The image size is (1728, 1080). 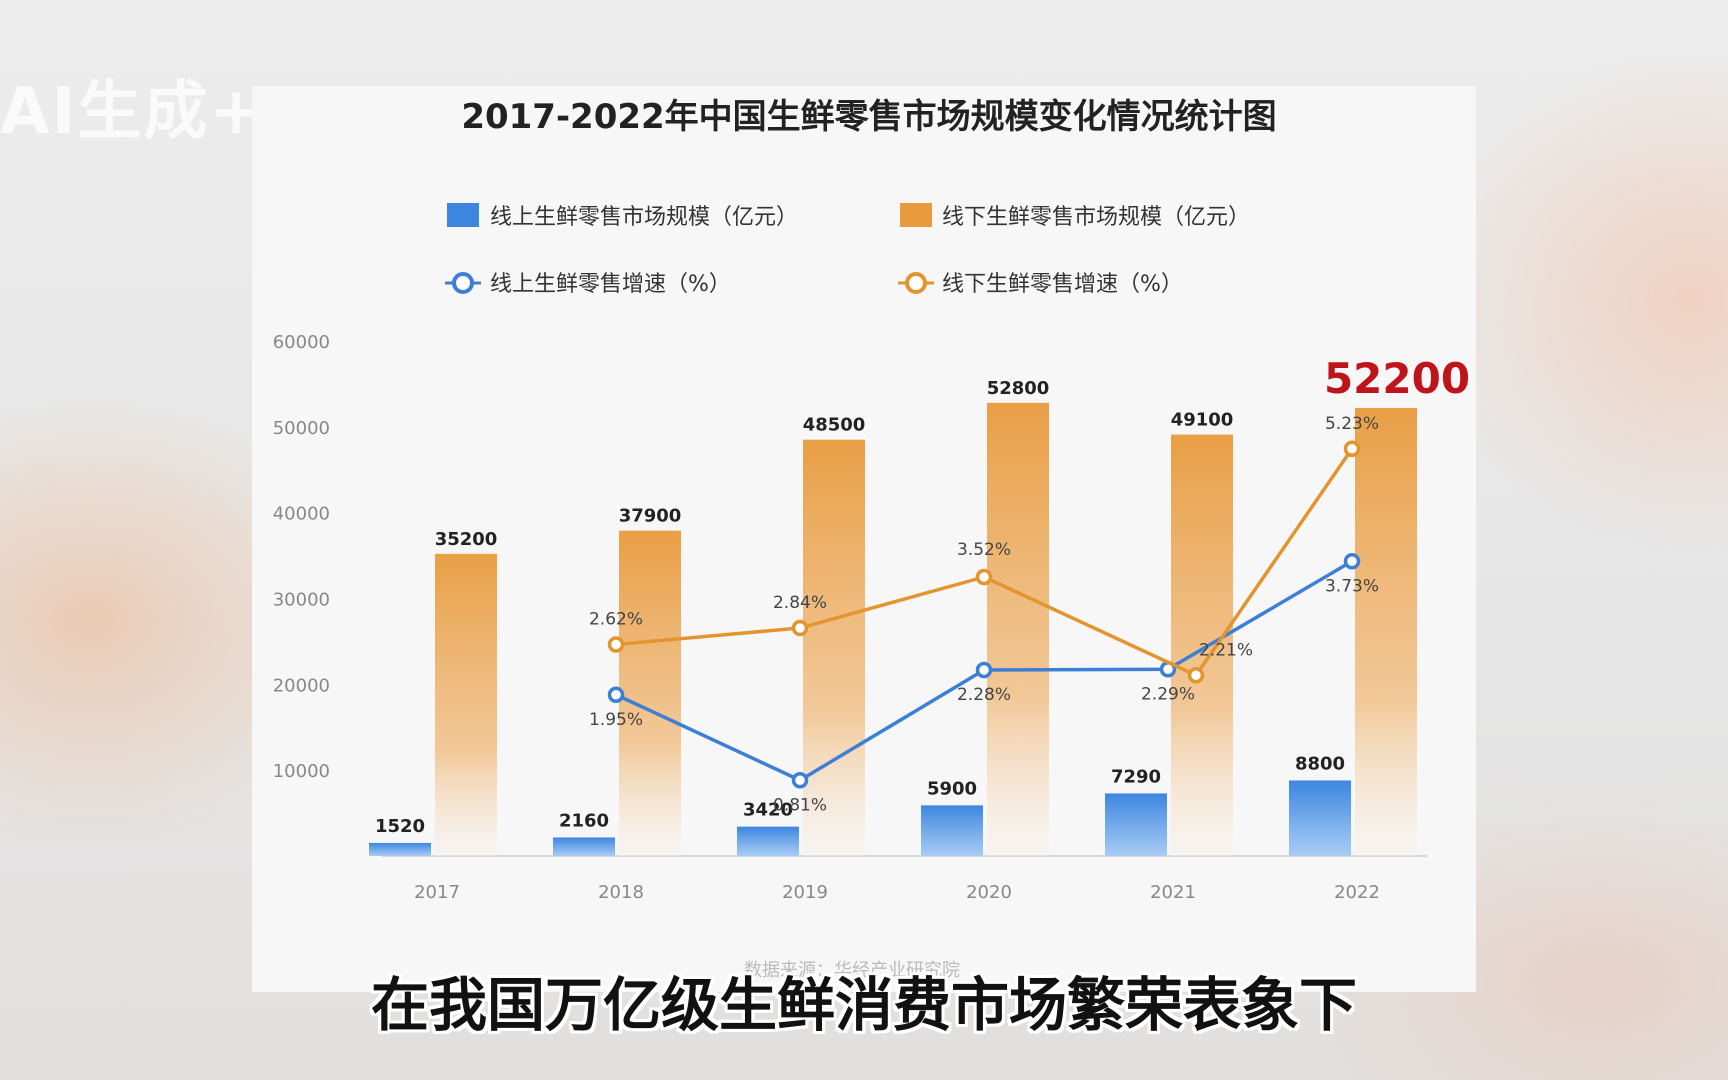 I want to click on x-tick-label: 2017, so click(x=437, y=892).